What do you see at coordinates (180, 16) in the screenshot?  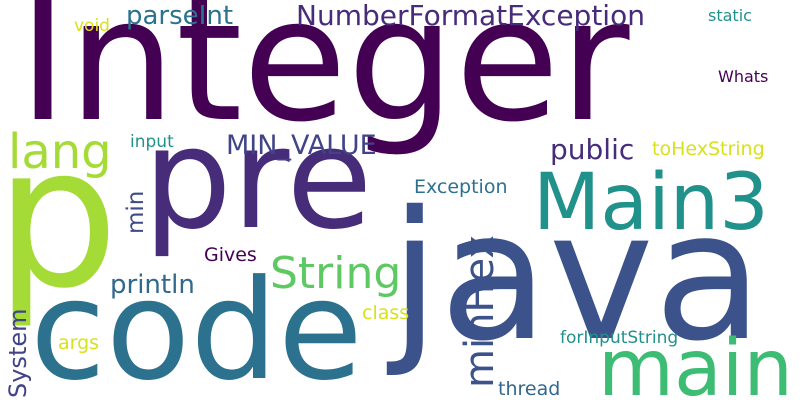 I see `word-parseint: parseInt` at bounding box center [180, 16].